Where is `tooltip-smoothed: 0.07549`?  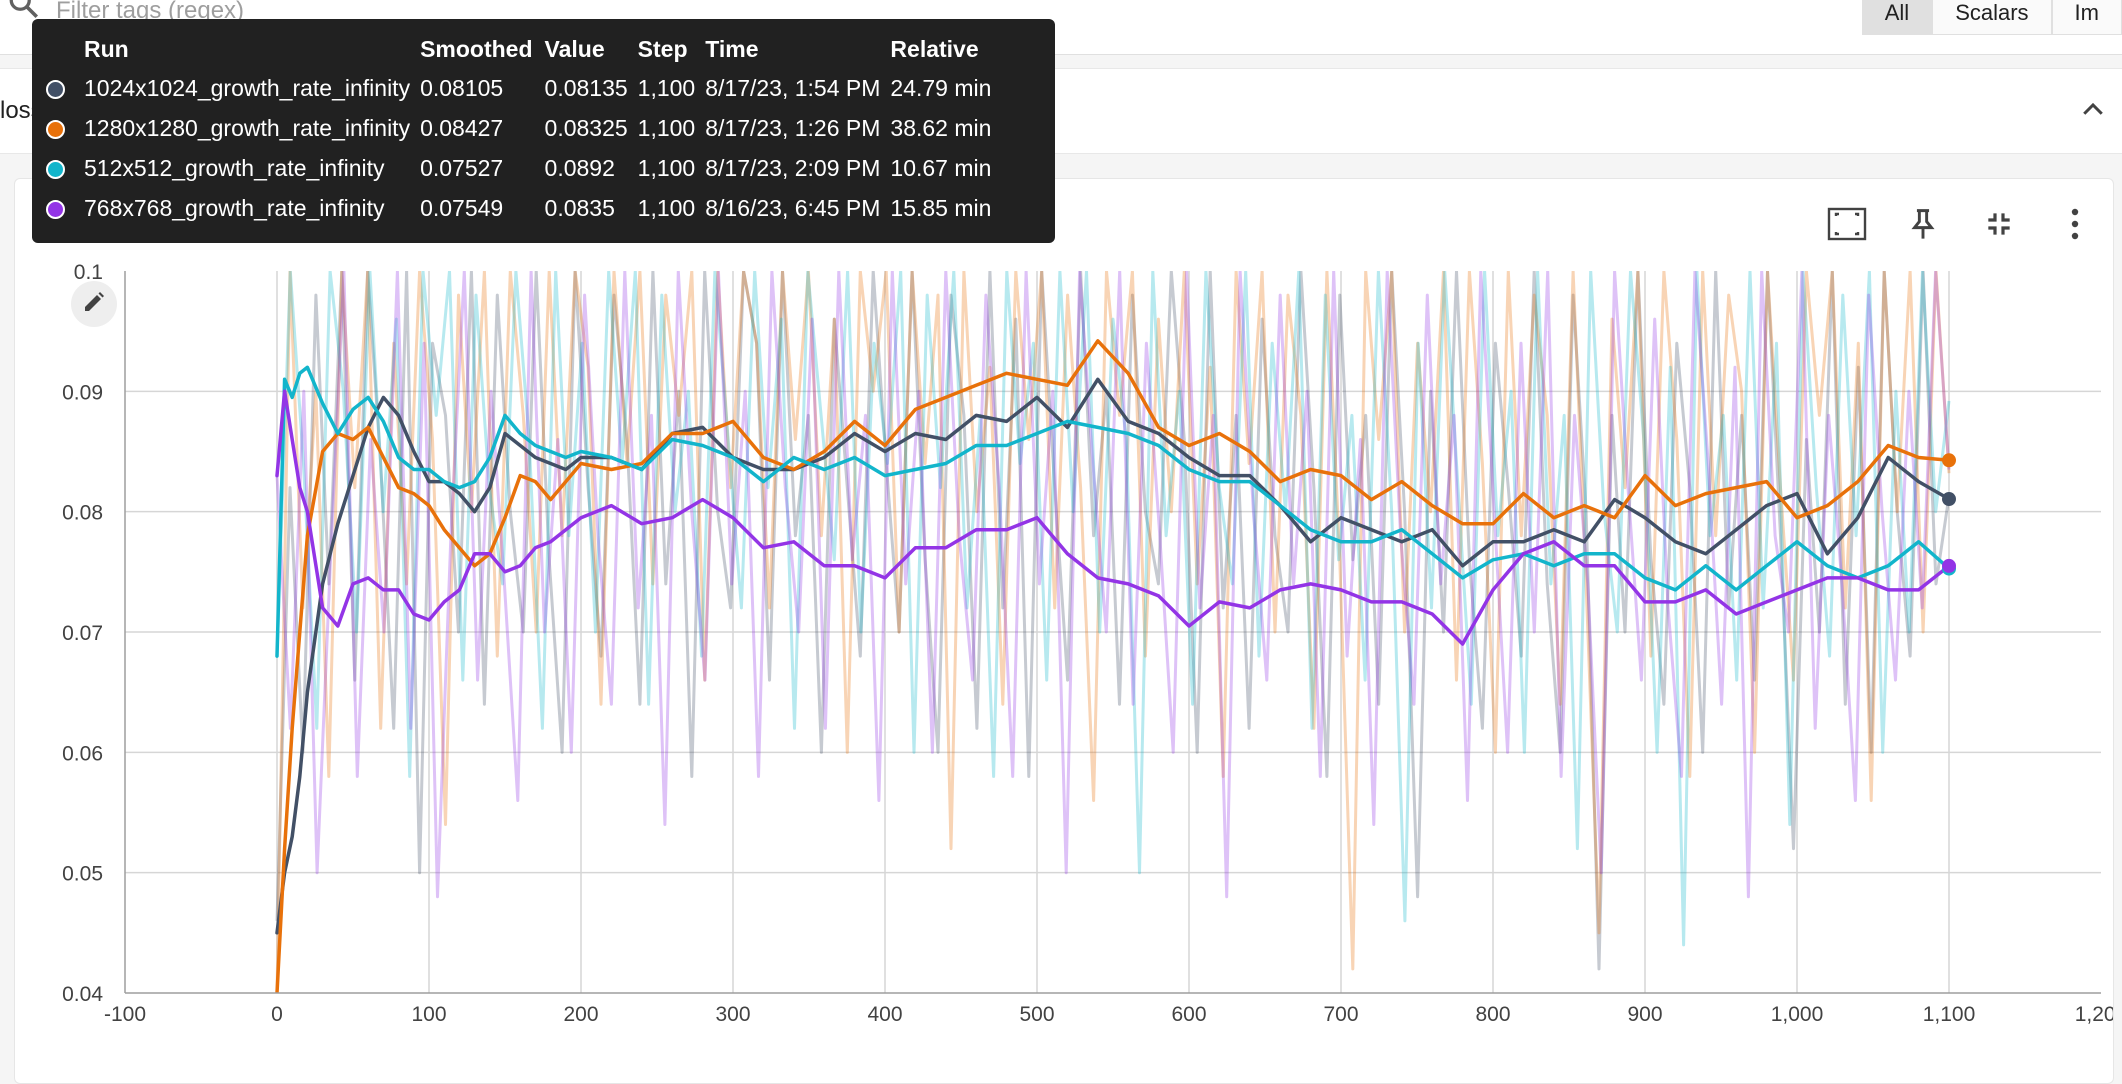 tooltip-smoothed: 0.07549 is located at coordinates (462, 207).